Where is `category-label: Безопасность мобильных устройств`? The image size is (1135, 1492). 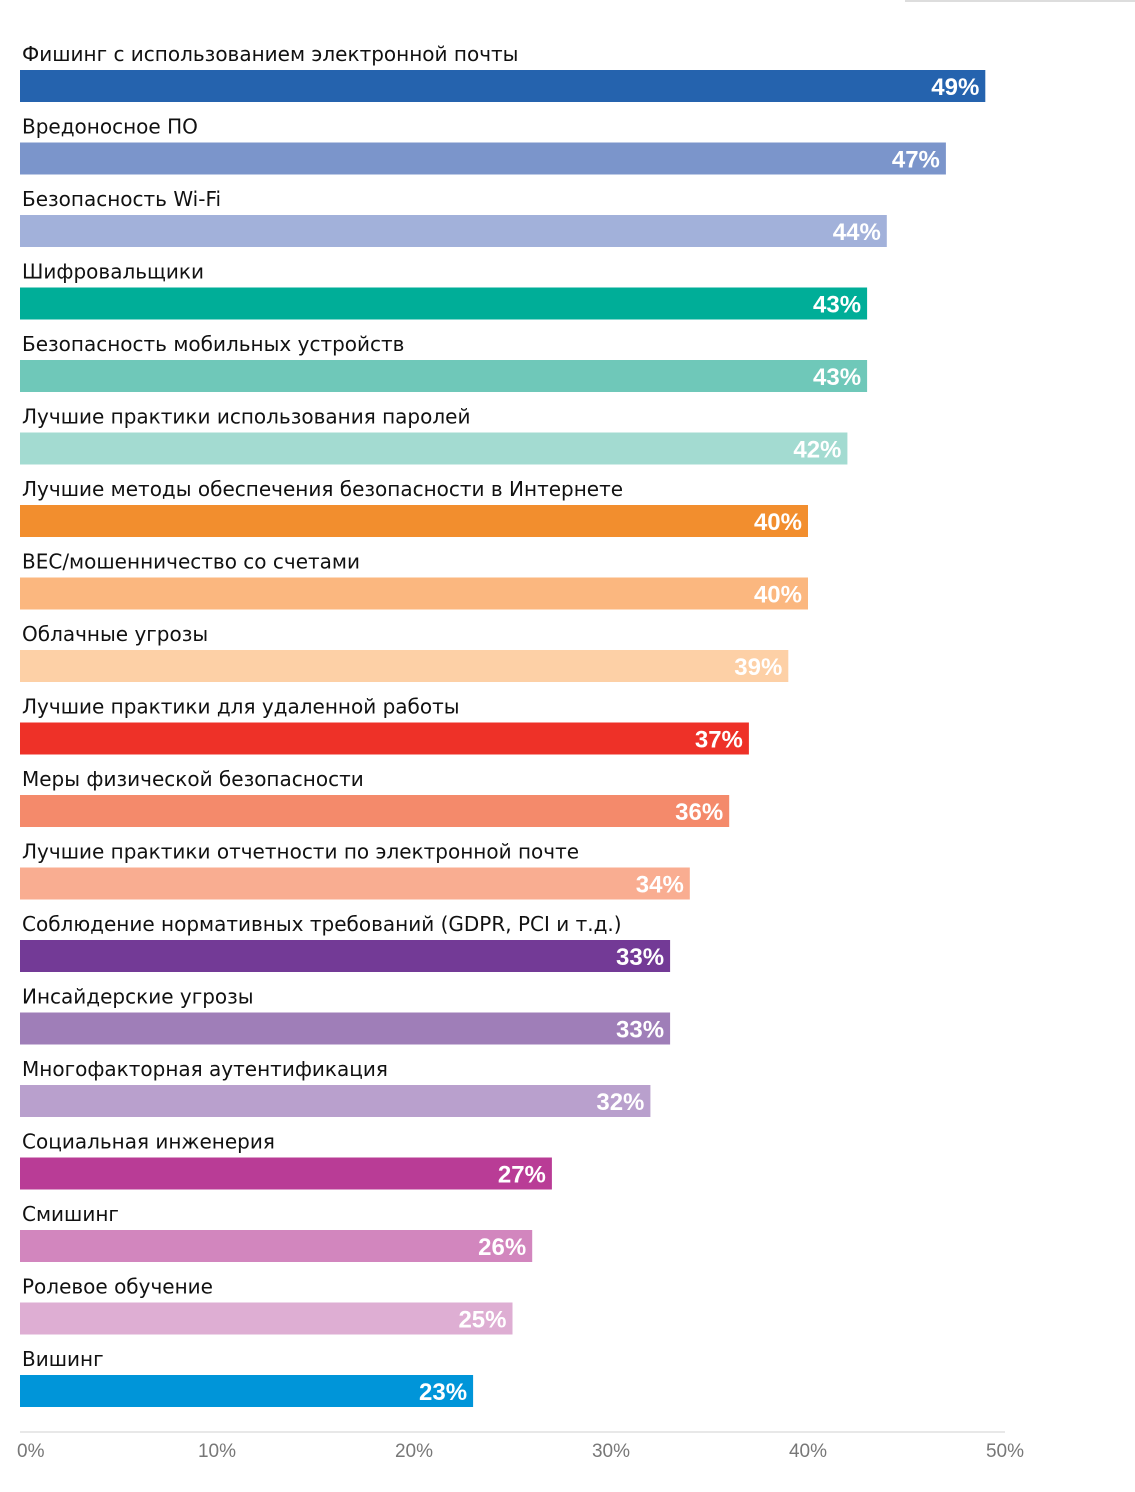
category-label: Безопасность мобильных устройств is located at coordinates (213, 344).